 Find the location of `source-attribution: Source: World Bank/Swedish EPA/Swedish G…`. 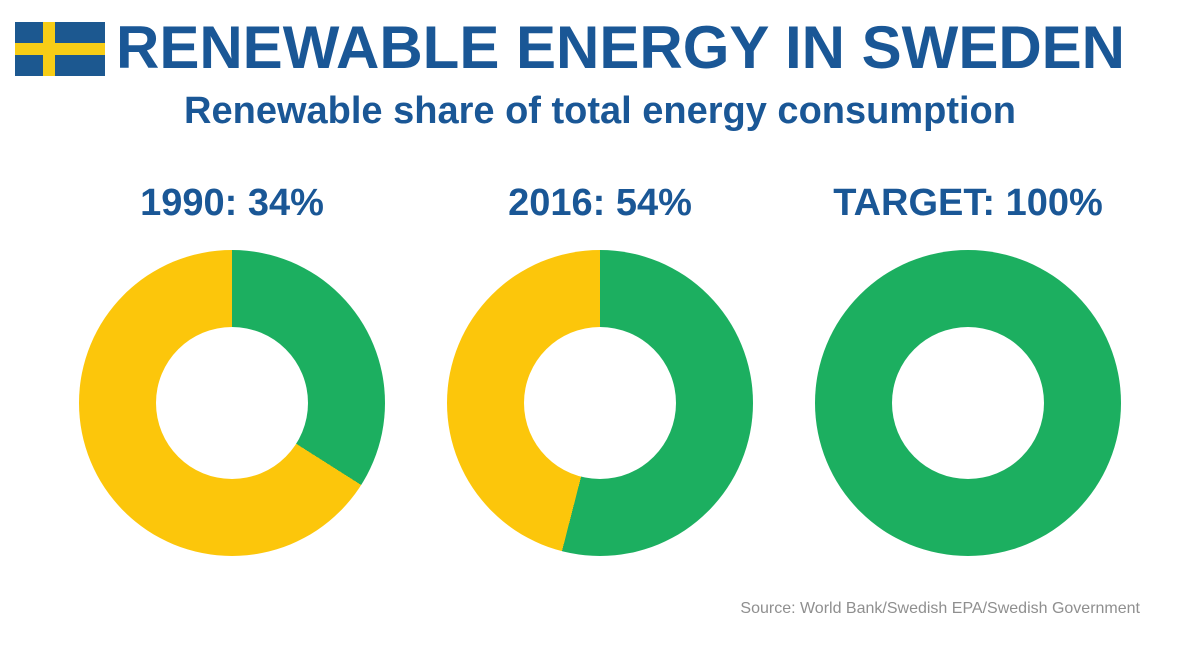

source-attribution: Source: World Bank/Swedish EPA/Swedish G… is located at coordinates (940, 608).